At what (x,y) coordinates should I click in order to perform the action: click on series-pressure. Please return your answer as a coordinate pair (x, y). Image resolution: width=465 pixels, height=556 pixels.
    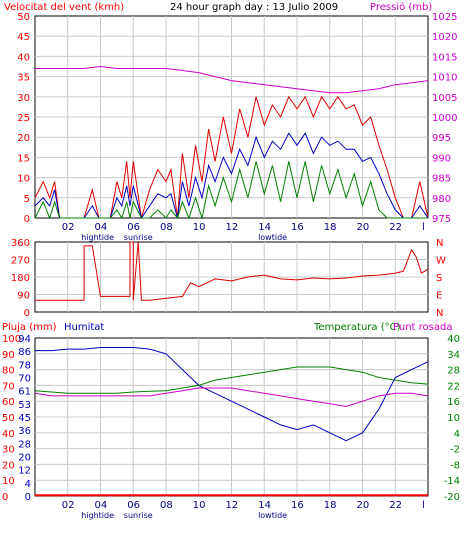
    Looking at the image, I should click on (232, 79).